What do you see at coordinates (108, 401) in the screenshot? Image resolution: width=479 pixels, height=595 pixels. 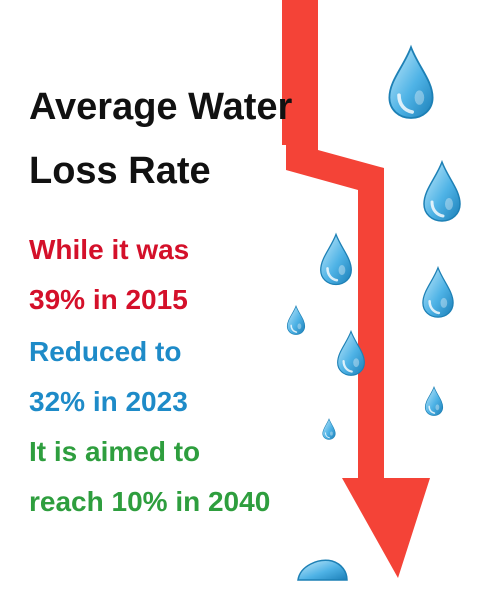 I see `statement-2023-line-2: 32% in 2023` at bounding box center [108, 401].